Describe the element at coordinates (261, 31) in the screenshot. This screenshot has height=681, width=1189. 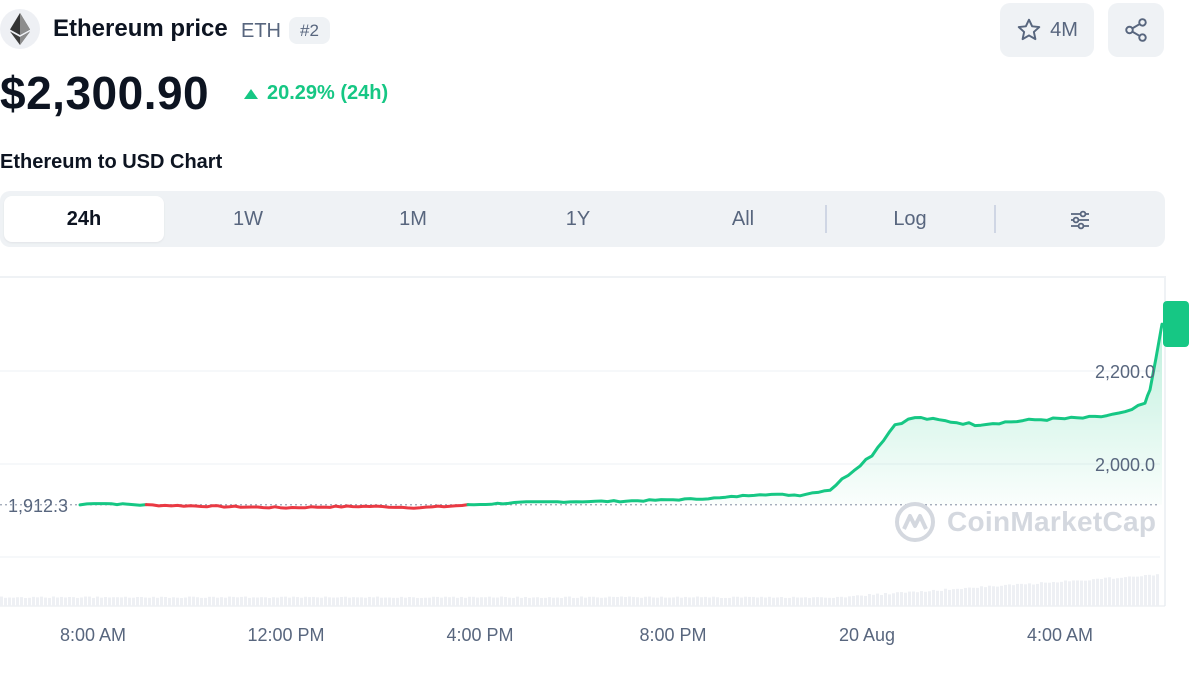
I see `coin-ticker: ETH` at that location.